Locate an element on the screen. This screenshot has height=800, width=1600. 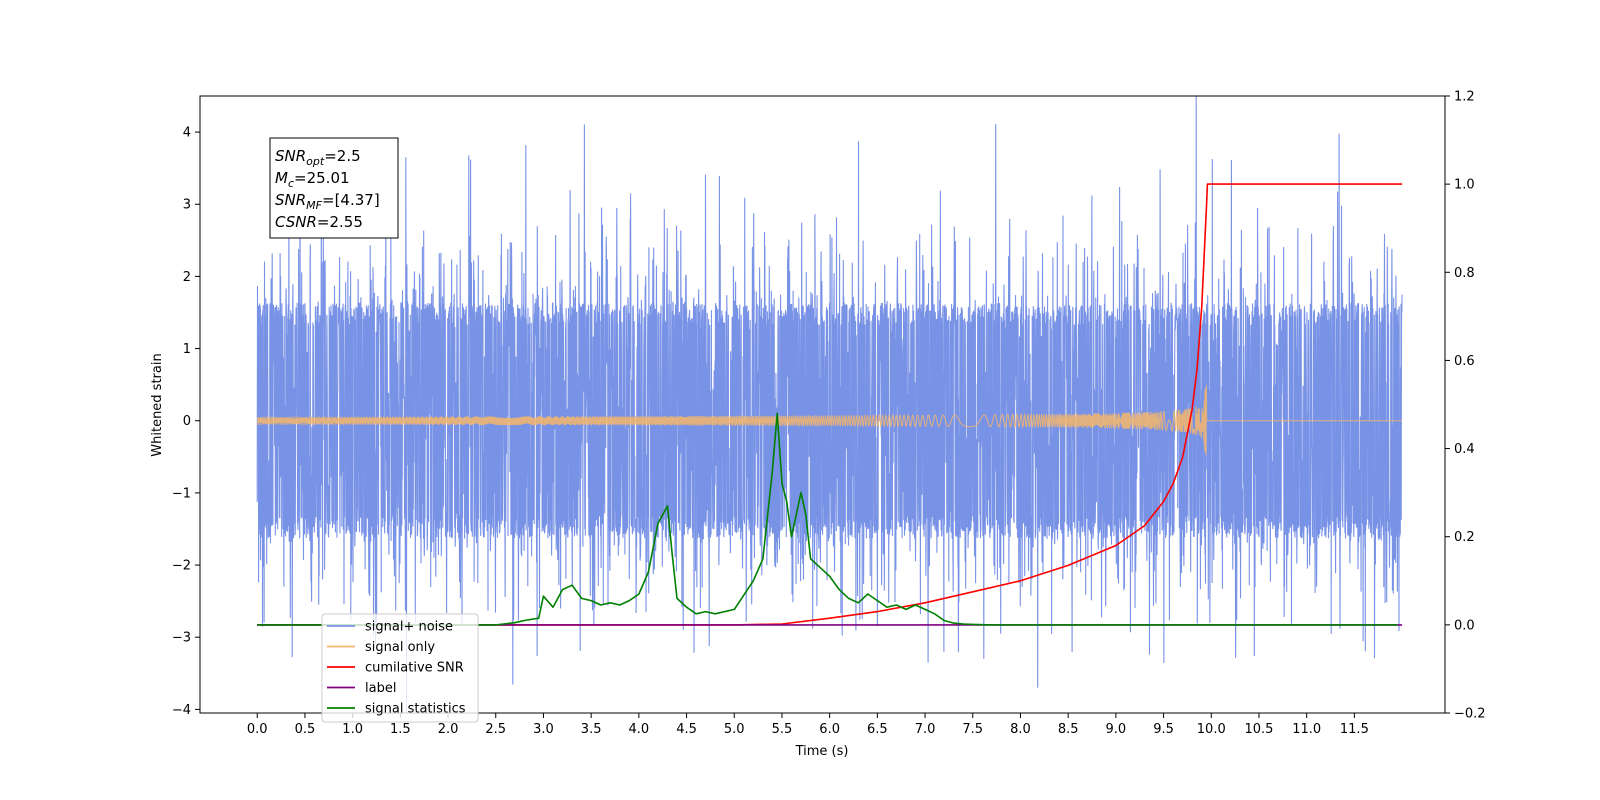
y-right-tick-label: 0.2 is located at coordinates (1464, 537).